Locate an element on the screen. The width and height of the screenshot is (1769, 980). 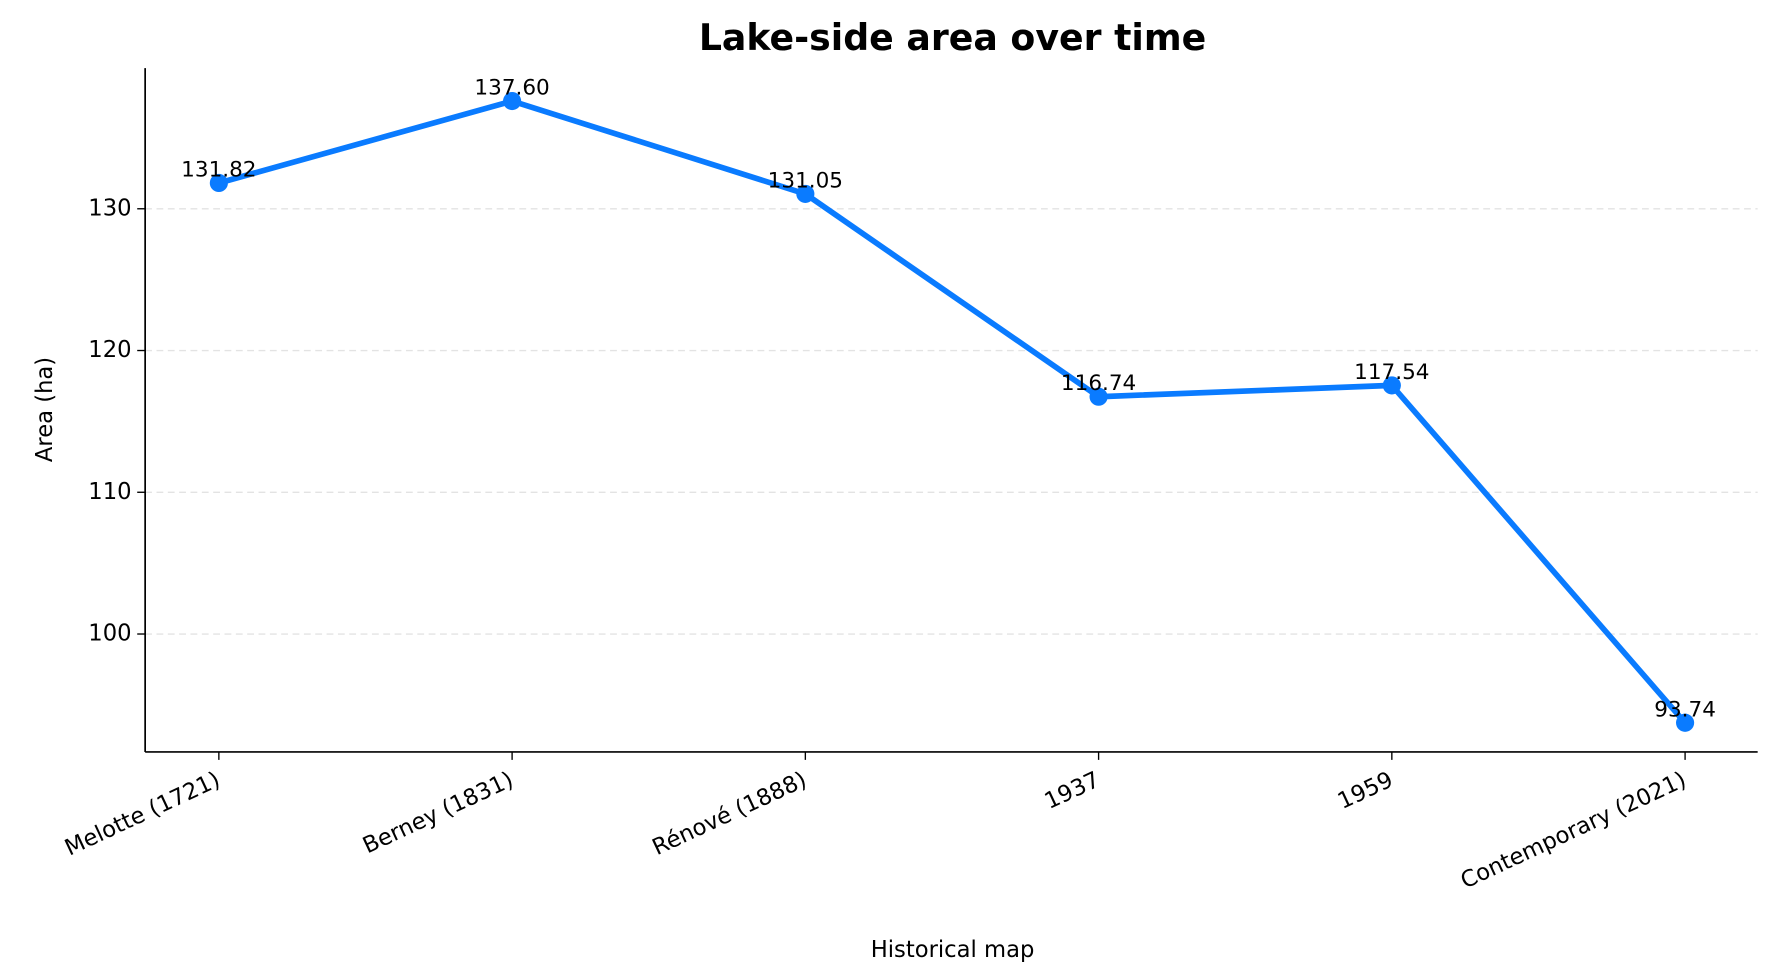
y-tick-label: 130 is located at coordinates (109, 208).